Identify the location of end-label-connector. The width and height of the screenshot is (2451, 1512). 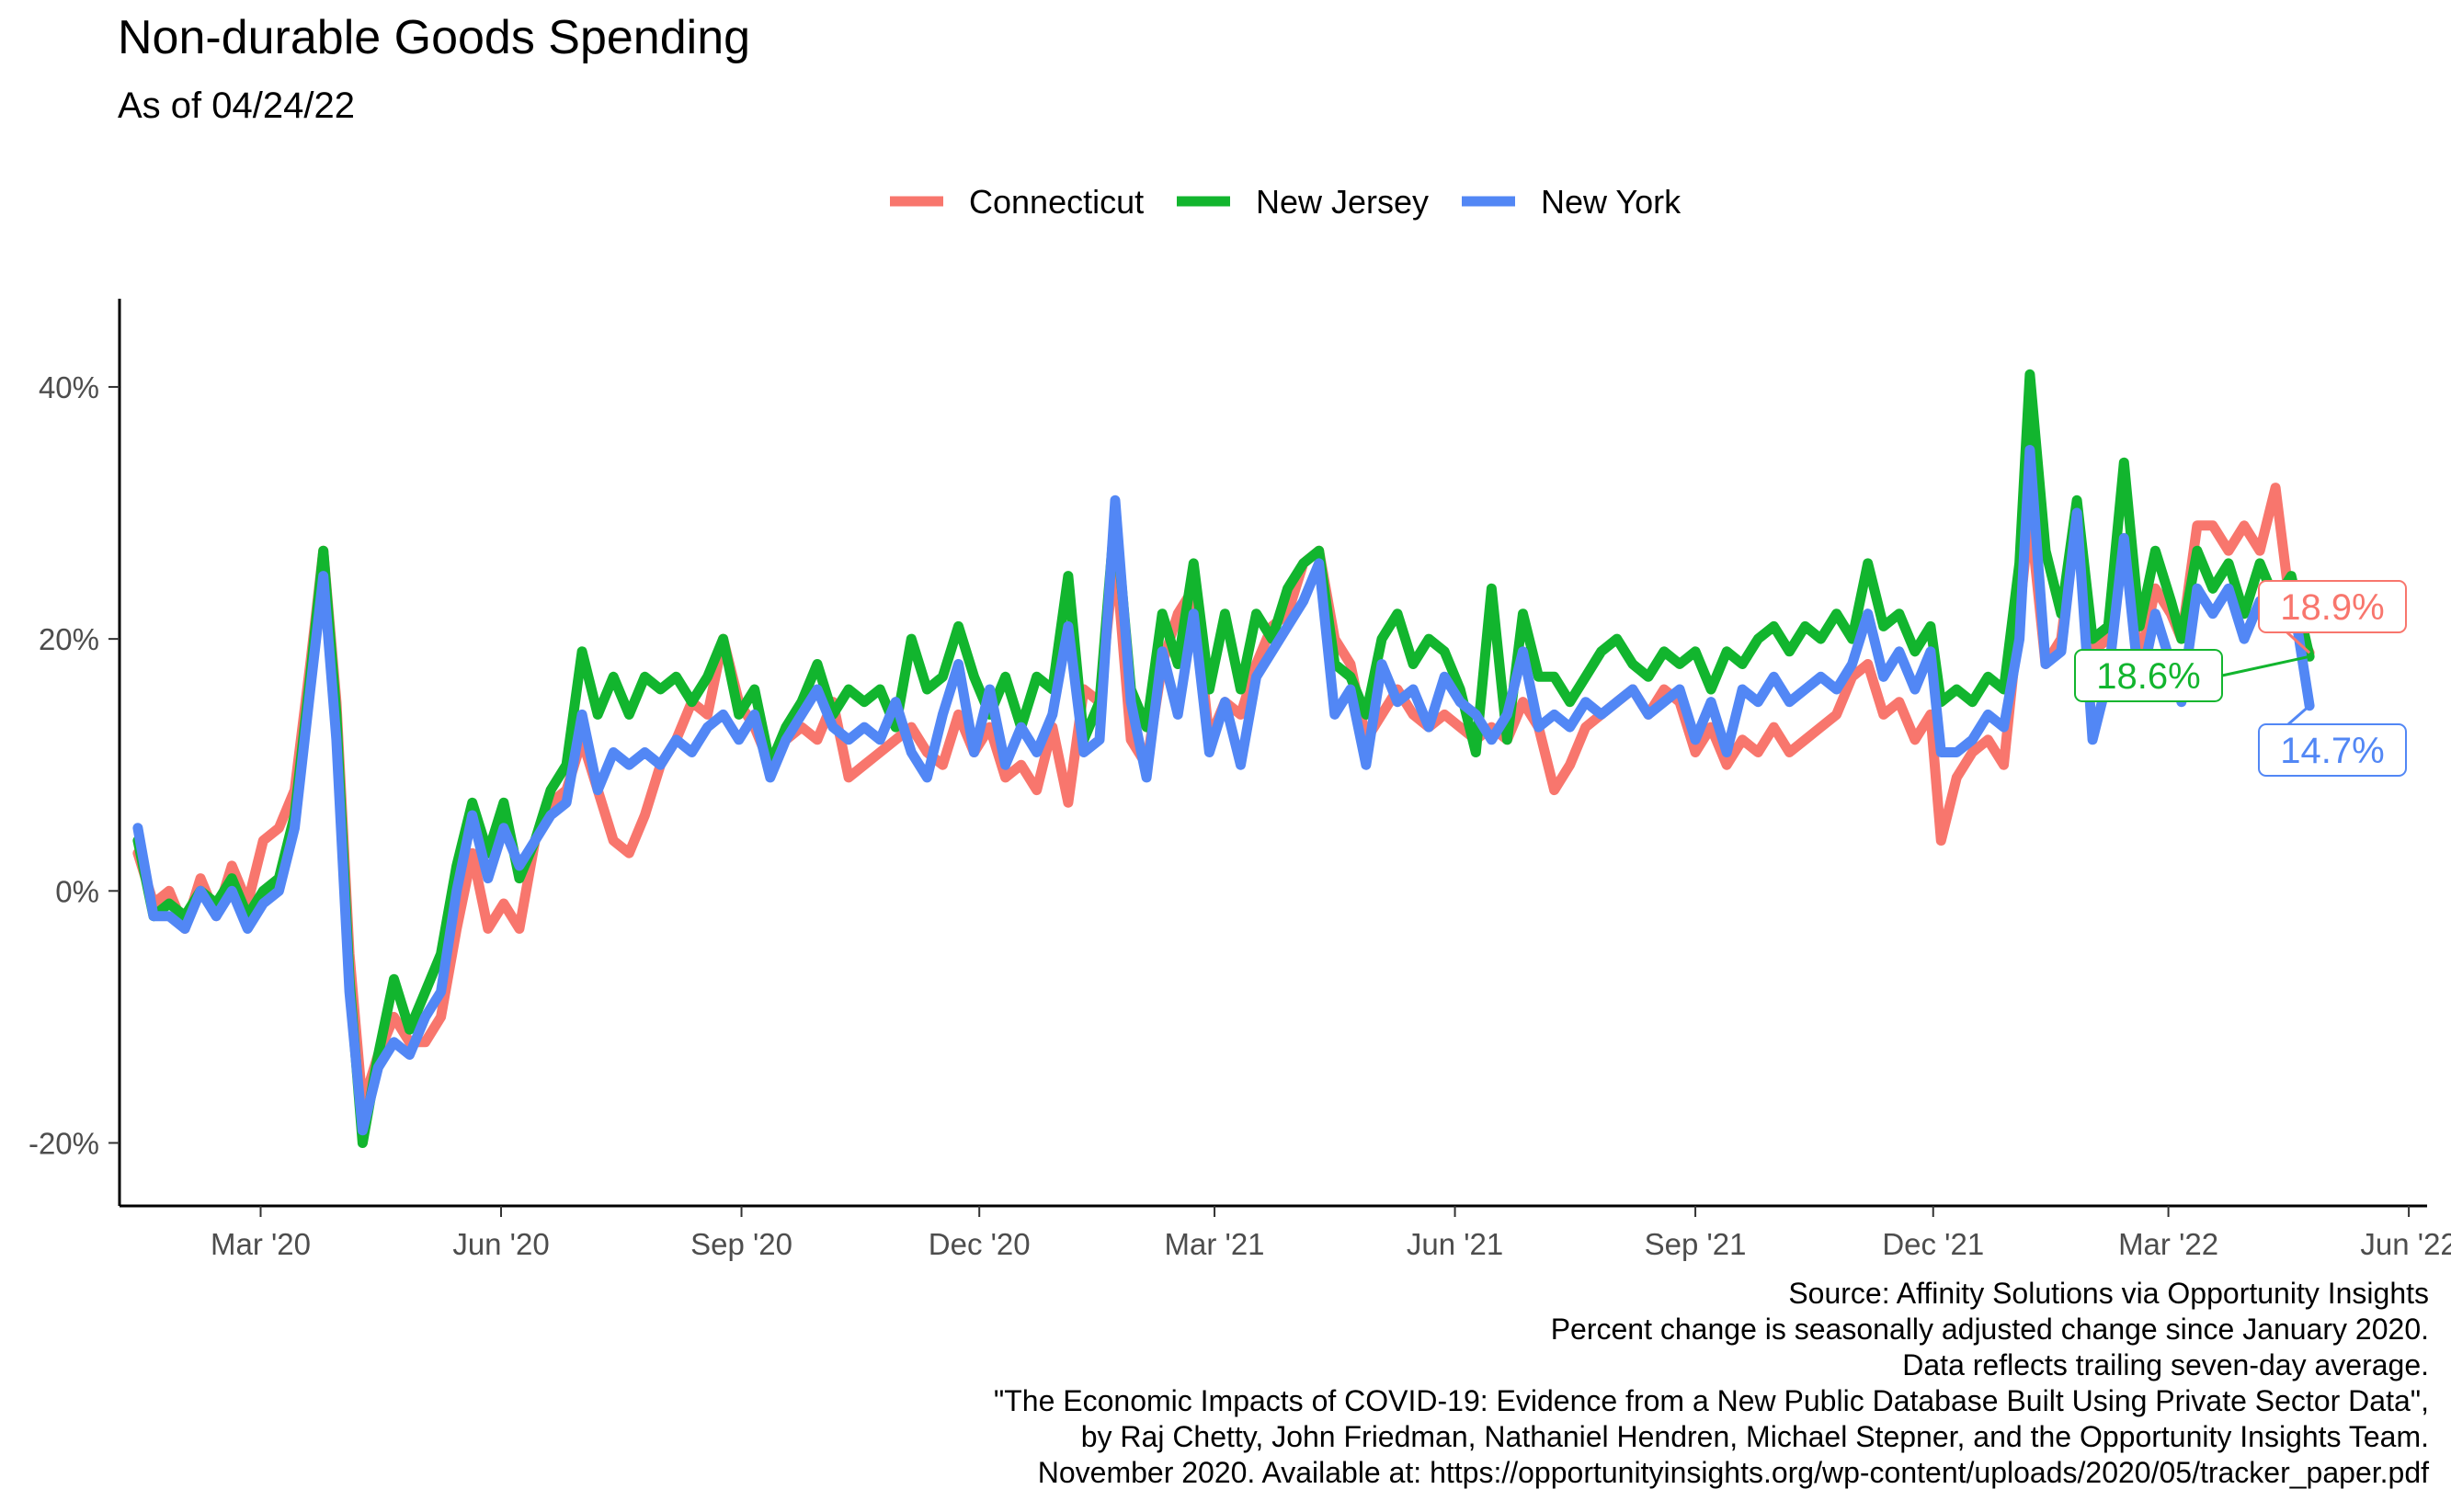
(2265, 665).